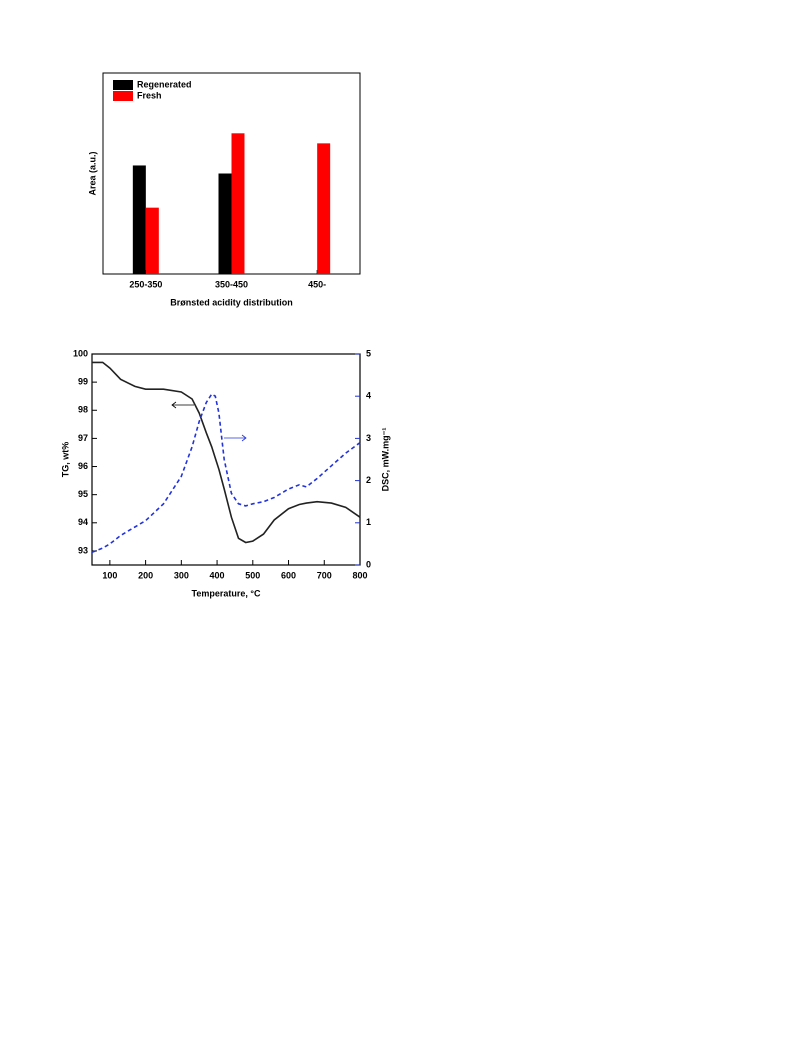 The width and height of the screenshot is (793, 1057). What do you see at coordinates (145, 575) in the screenshot?
I see `x-tick-label: 200` at bounding box center [145, 575].